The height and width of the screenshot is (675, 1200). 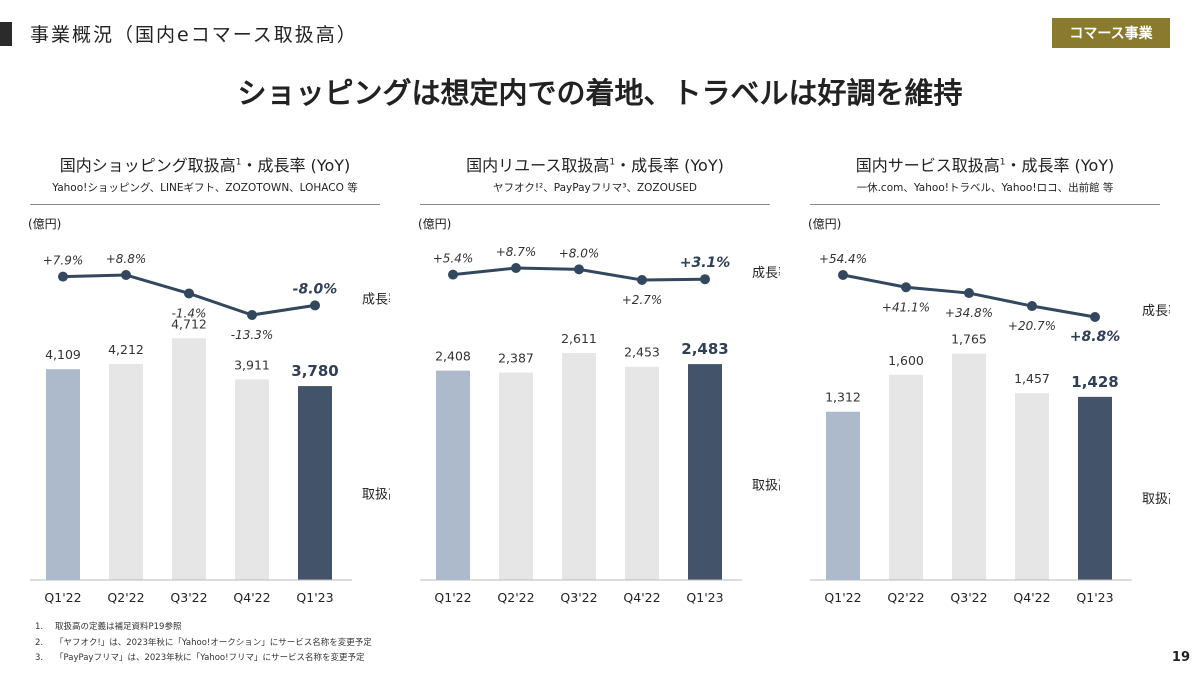 What do you see at coordinates (1032, 326) in the screenshot?
I see `growth-label: +20.7%` at bounding box center [1032, 326].